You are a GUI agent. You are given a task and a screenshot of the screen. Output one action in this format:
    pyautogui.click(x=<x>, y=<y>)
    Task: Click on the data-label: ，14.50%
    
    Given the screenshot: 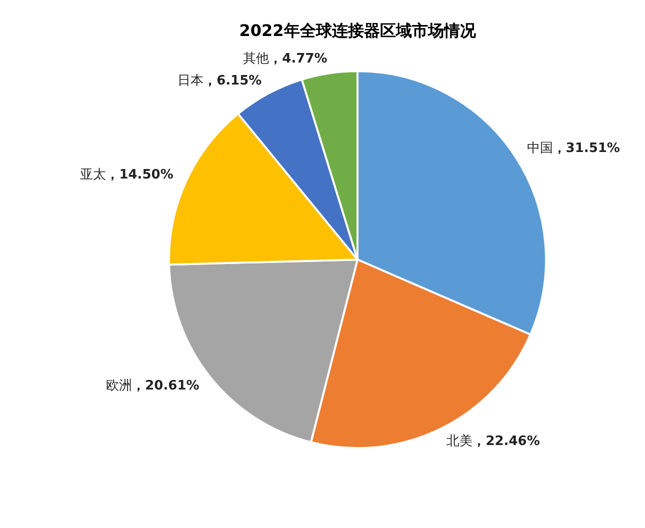 What is the action you would take?
    pyautogui.click(x=140, y=175)
    